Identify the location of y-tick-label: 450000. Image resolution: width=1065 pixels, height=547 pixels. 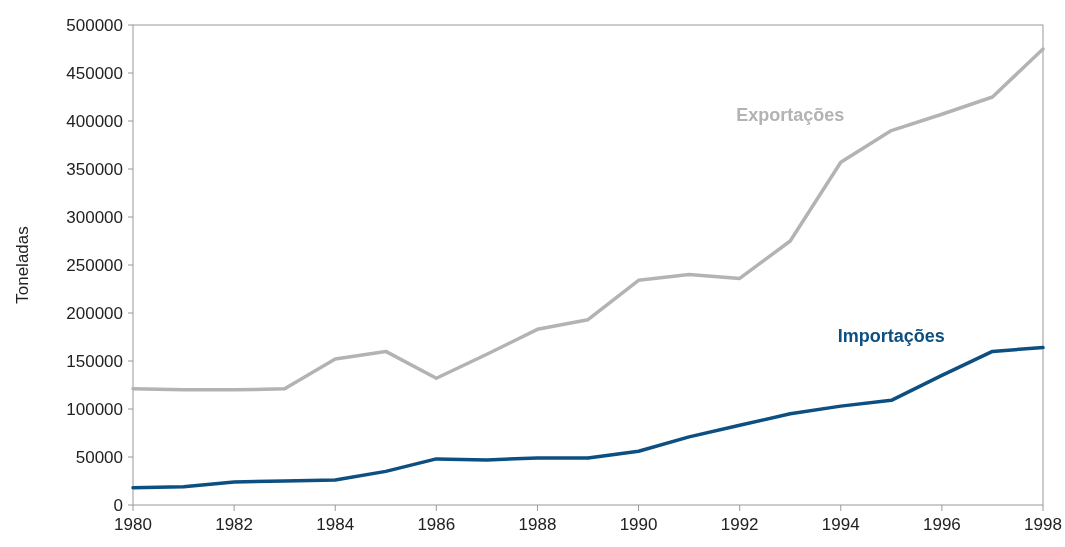
(94, 73).